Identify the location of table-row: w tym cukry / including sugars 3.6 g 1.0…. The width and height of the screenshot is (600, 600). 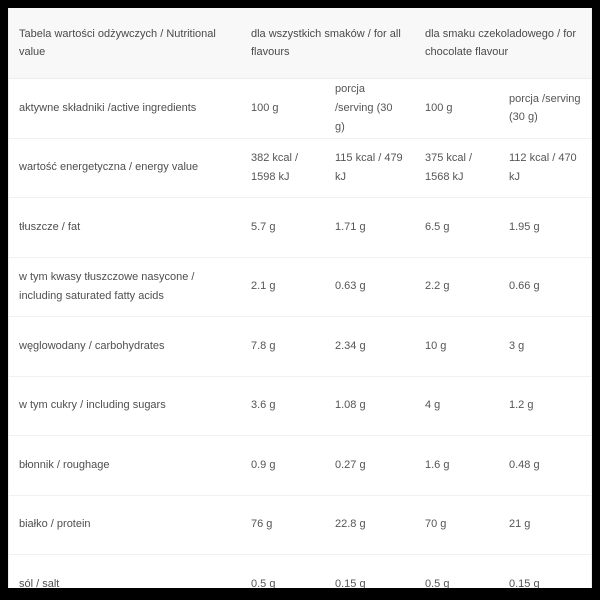
(300, 406).